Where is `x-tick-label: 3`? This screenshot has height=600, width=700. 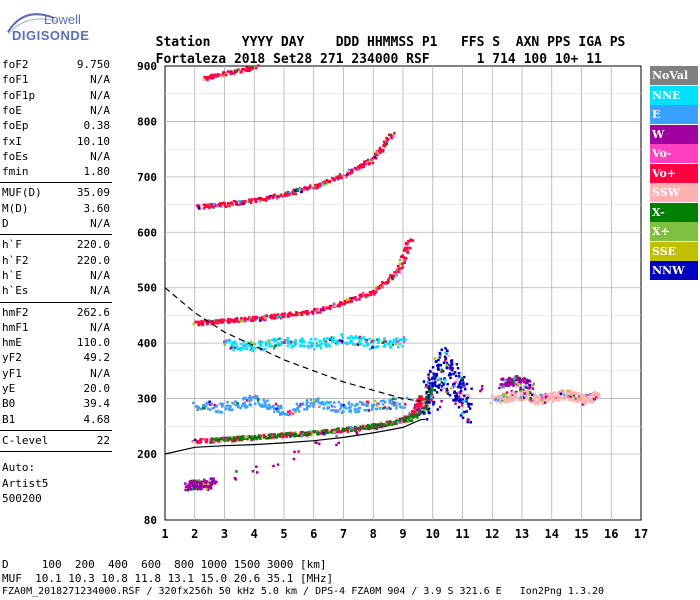
x-tick-label: 3 is located at coordinates (224, 534).